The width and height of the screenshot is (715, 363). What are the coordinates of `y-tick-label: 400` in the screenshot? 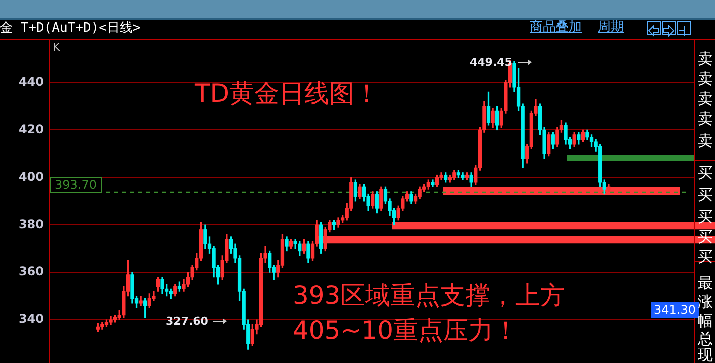 It's located at (31, 177).